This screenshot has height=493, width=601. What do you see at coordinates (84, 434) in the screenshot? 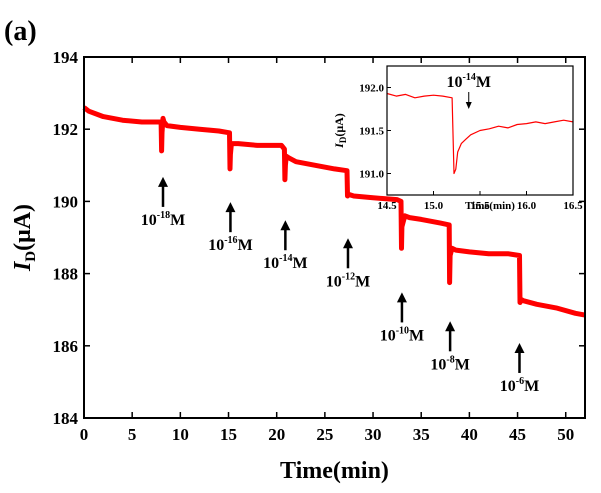
I see `main-x-tick-label: 0` at bounding box center [84, 434].